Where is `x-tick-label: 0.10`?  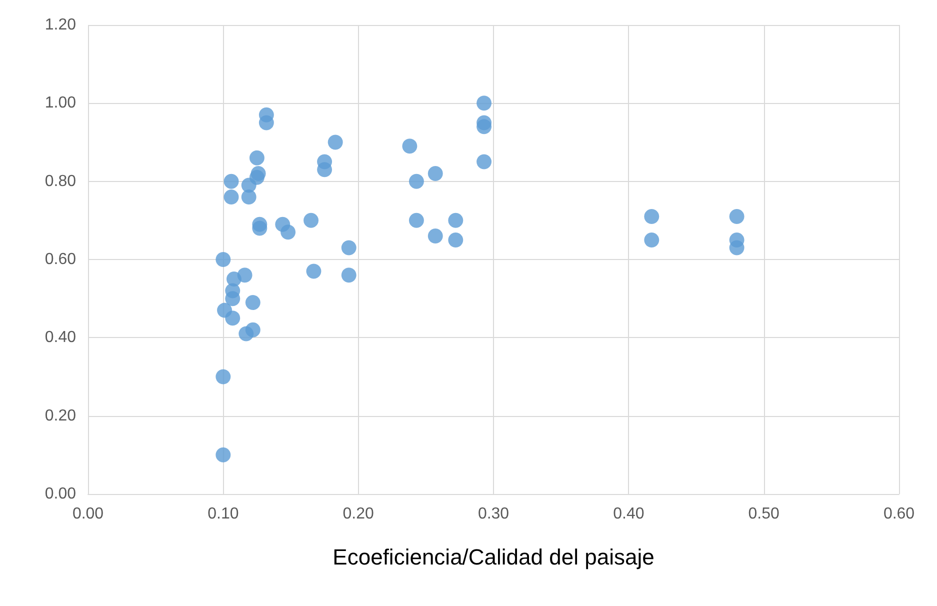 x-tick-label: 0.10 is located at coordinates (223, 514).